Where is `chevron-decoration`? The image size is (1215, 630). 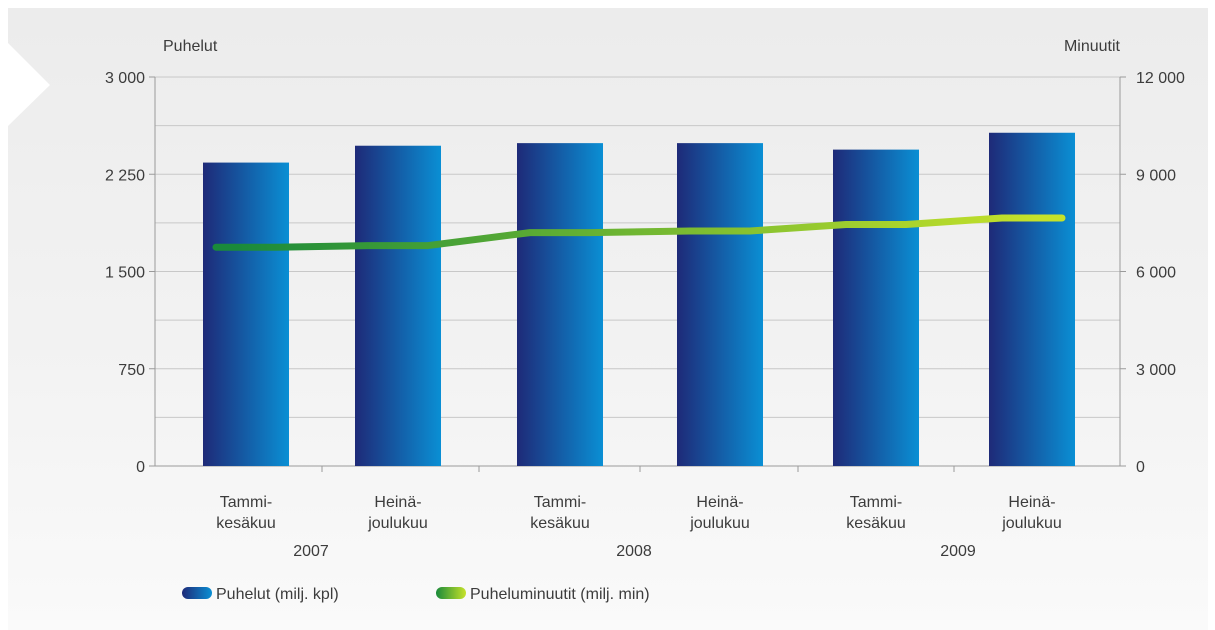
chevron-decoration is located at coordinates (29, 84).